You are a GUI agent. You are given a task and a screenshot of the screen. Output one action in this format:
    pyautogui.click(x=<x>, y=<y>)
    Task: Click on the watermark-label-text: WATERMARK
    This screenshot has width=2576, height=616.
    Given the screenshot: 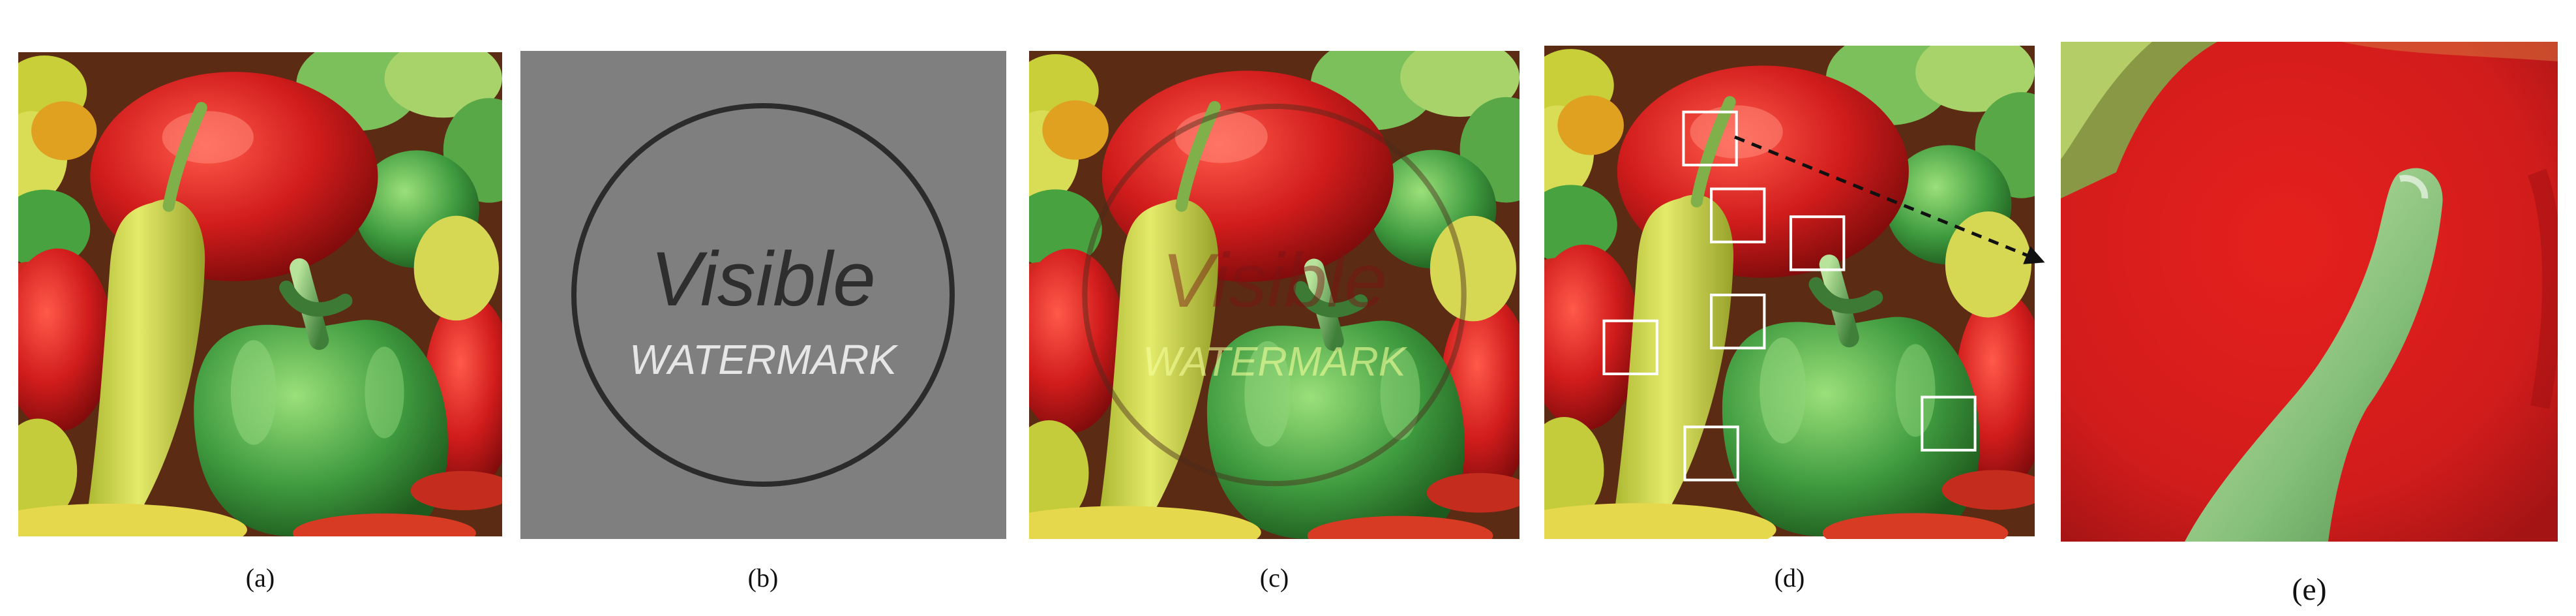 What is the action you would take?
    pyautogui.click(x=764, y=360)
    